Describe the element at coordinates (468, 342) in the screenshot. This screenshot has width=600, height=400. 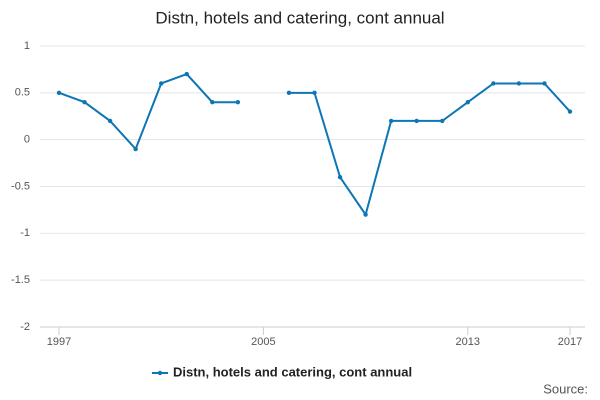
I see `x-tick-label: 2013` at that location.